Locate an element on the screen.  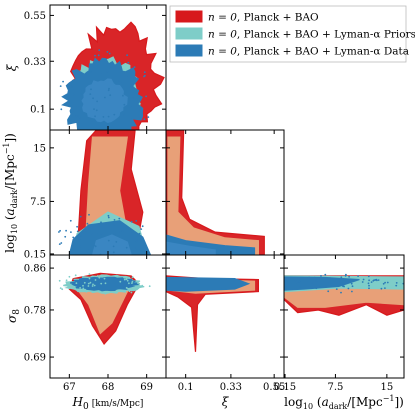
x-tick-label: 7.5 is located at coordinates (335, 387).